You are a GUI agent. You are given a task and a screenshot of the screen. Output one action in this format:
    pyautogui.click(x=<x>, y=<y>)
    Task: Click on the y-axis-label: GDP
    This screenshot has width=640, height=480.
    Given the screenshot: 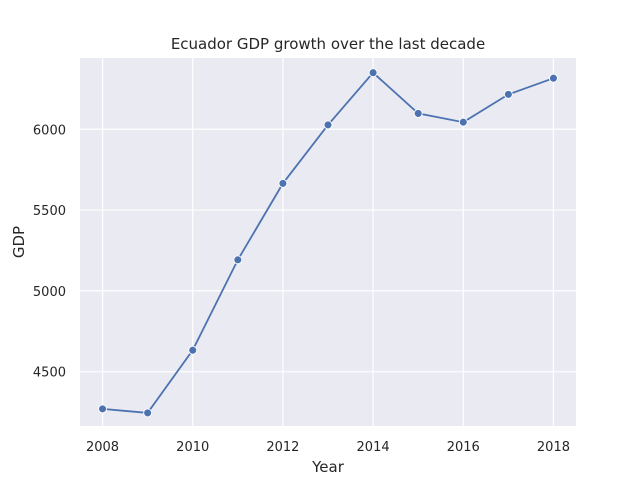 What is the action you would take?
    pyautogui.click(x=19, y=242)
    